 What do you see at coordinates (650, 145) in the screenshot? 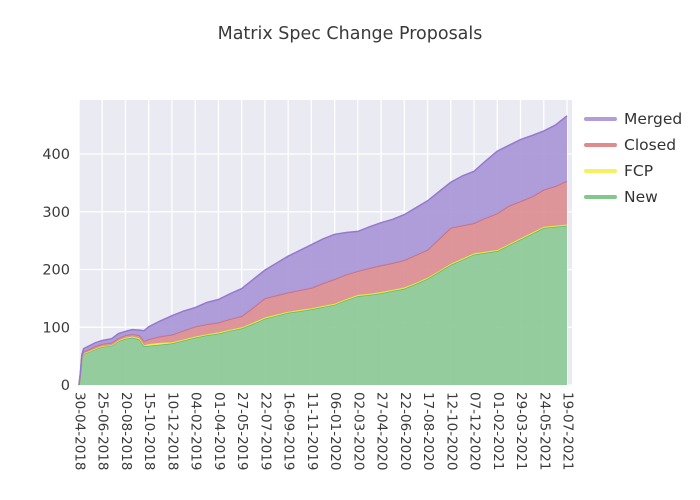
I see `legend-label: Closed` at bounding box center [650, 145].